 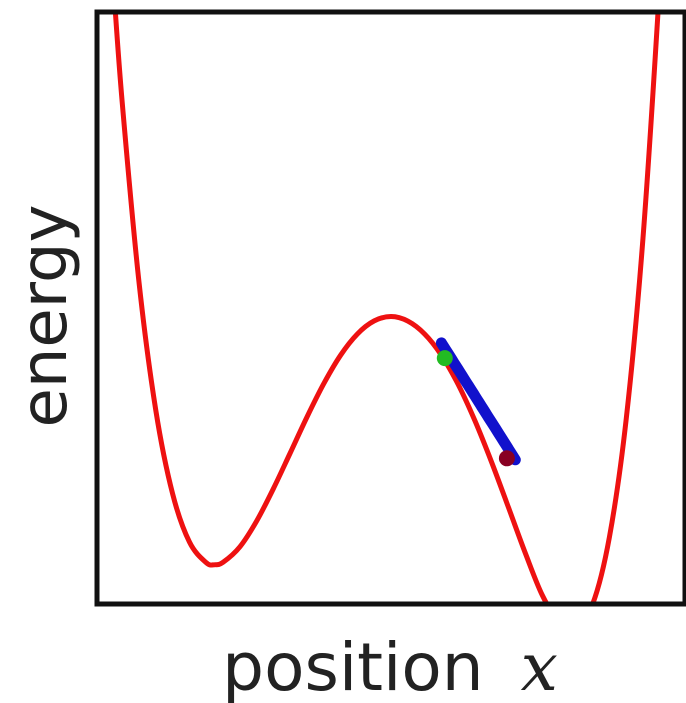 I want to click on x-axis-label: position x, so click(x=390, y=666).